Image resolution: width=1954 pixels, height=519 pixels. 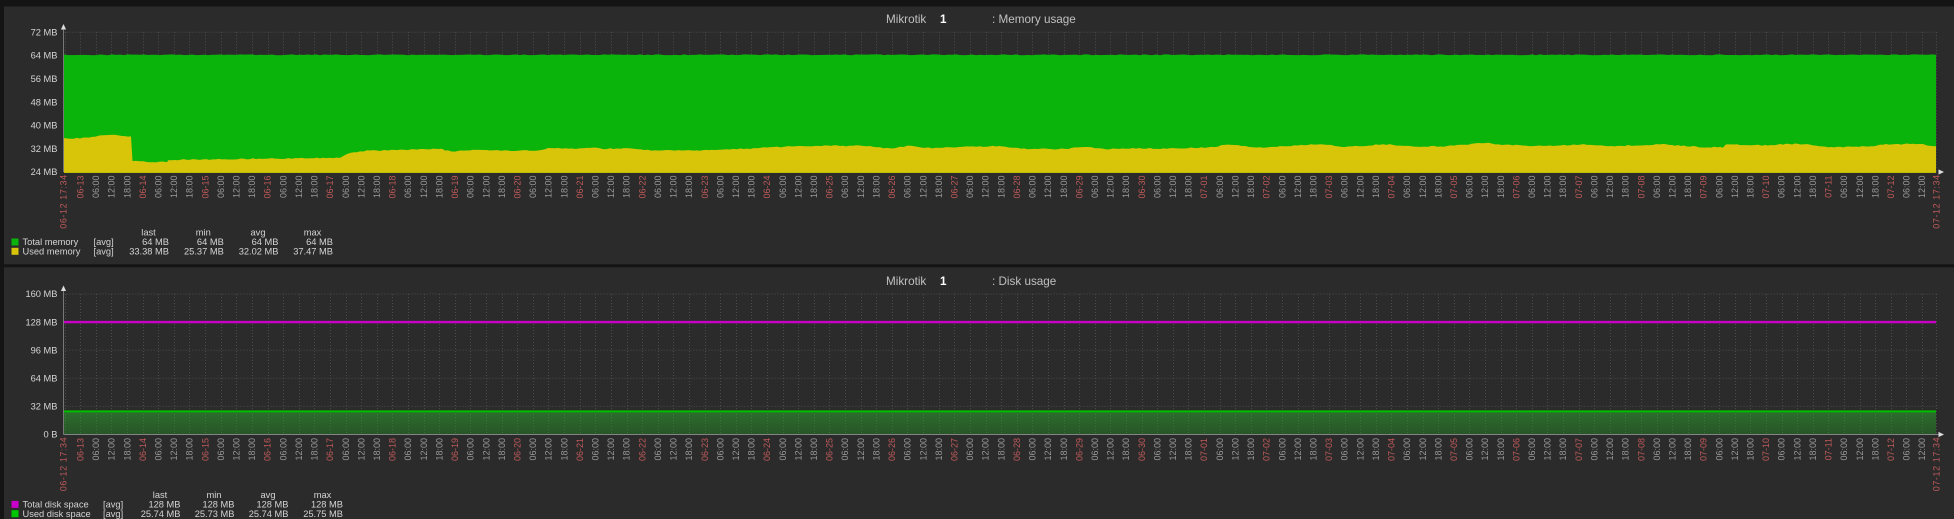 What do you see at coordinates (258, 233) in the screenshot?
I see `svg-text: avg` at bounding box center [258, 233].